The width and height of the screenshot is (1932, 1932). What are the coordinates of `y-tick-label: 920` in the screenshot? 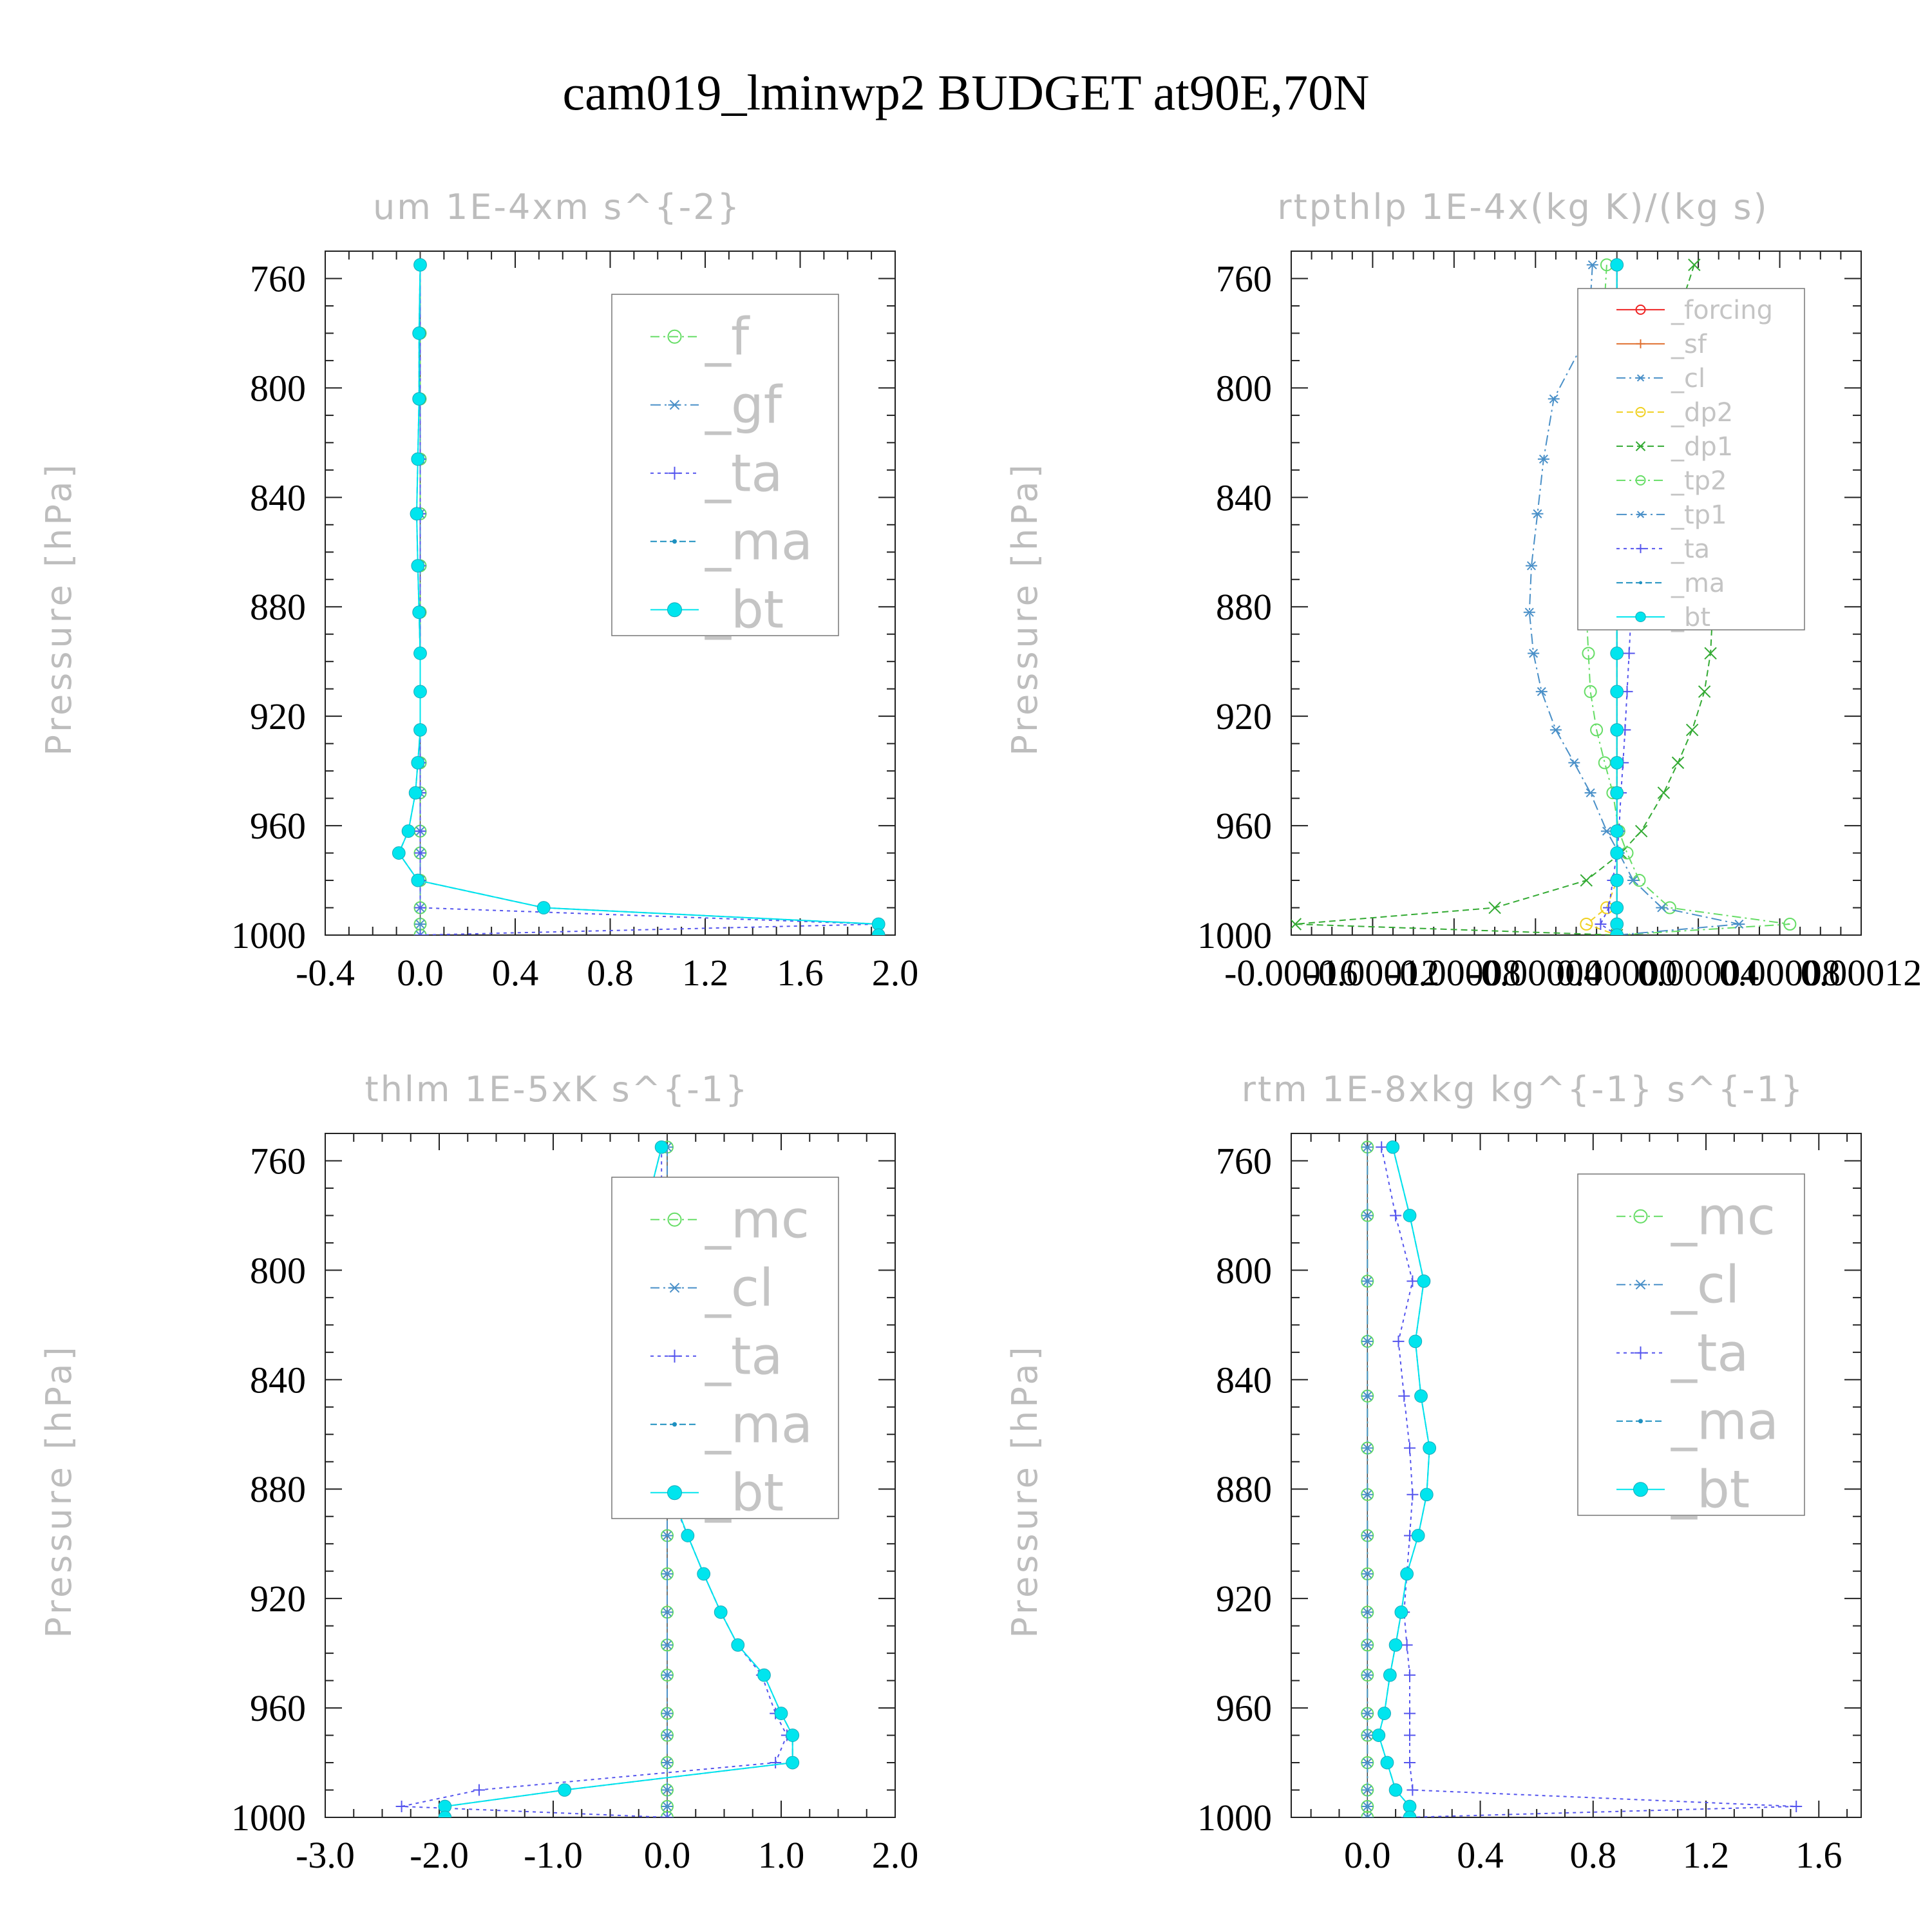 It's located at (1244, 716).